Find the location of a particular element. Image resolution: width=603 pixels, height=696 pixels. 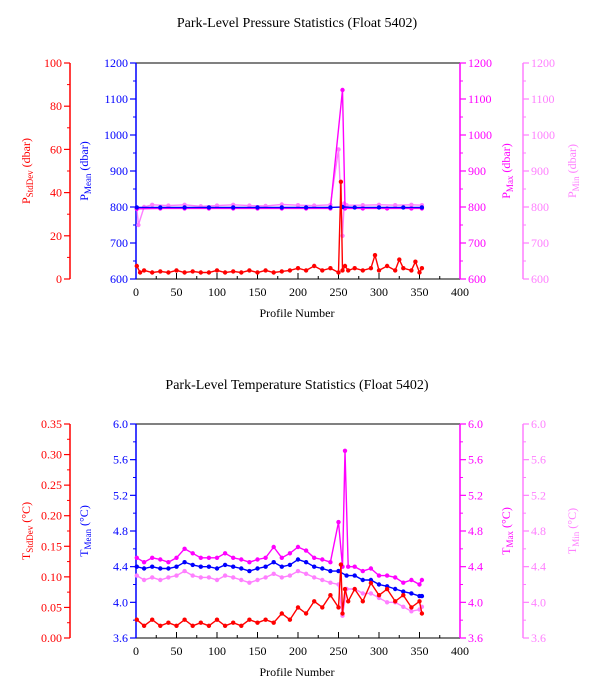

temperature-max-tick-label: 5.2 is located at coordinates (475, 495).